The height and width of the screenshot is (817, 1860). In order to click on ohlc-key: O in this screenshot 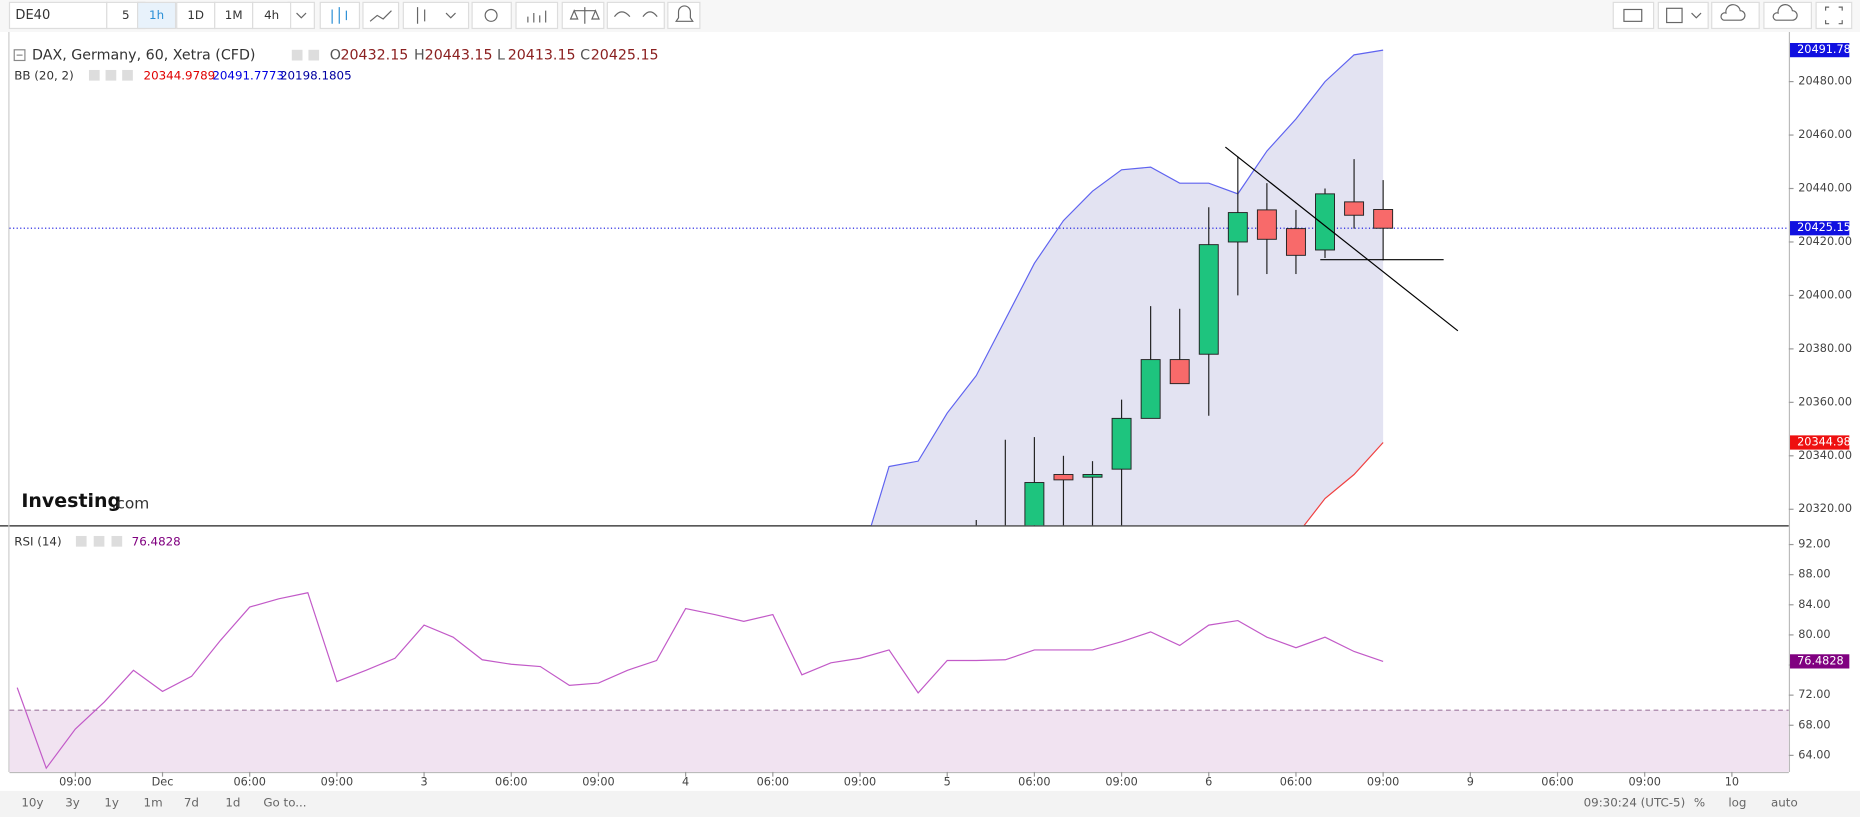, I will do `click(335, 56)`.